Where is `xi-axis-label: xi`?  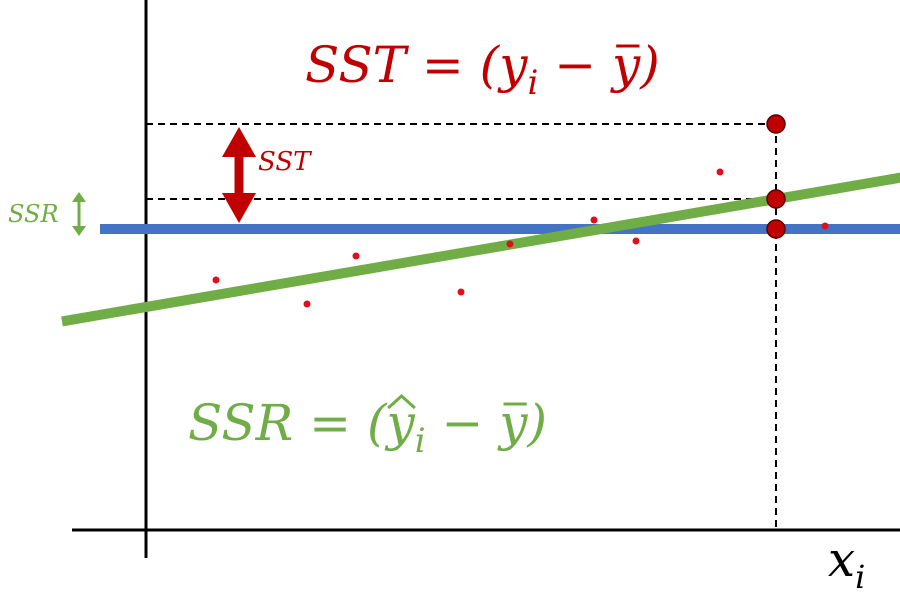
xi-axis-label: xi is located at coordinates (846, 564).